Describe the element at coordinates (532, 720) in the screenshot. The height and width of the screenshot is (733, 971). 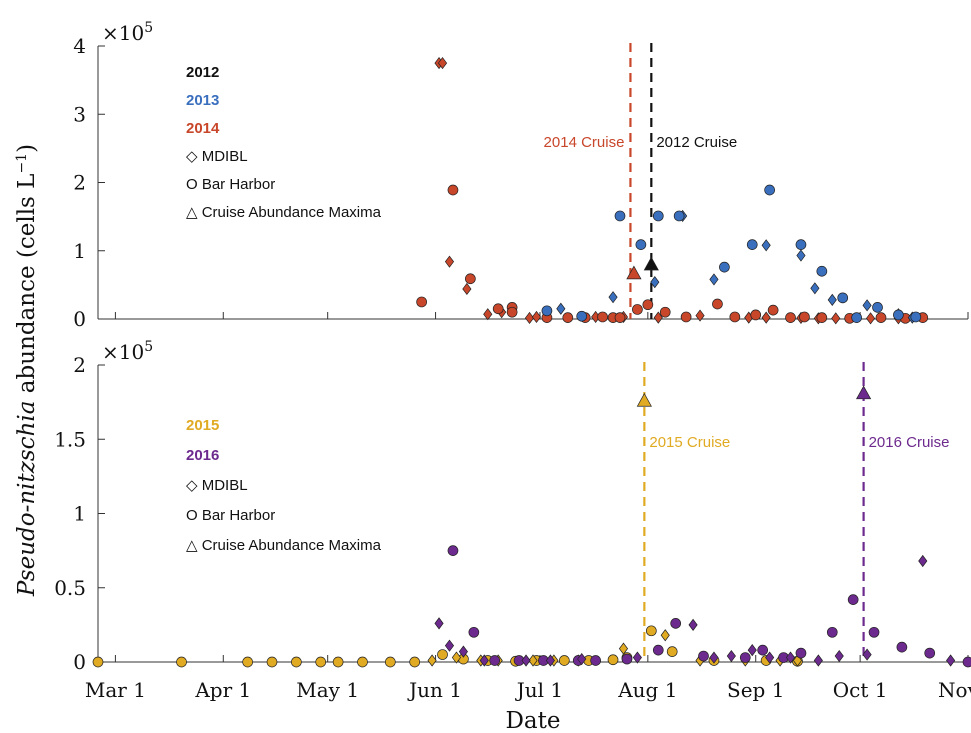
I see `x-axis-title: Date` at that location.